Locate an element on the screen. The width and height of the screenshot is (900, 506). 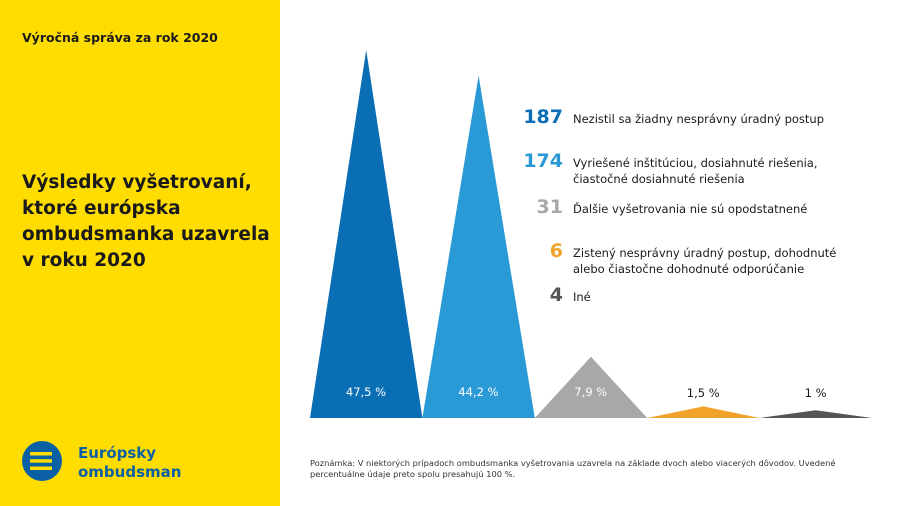
legend-count: 31 is located at coordinates (549, 207).